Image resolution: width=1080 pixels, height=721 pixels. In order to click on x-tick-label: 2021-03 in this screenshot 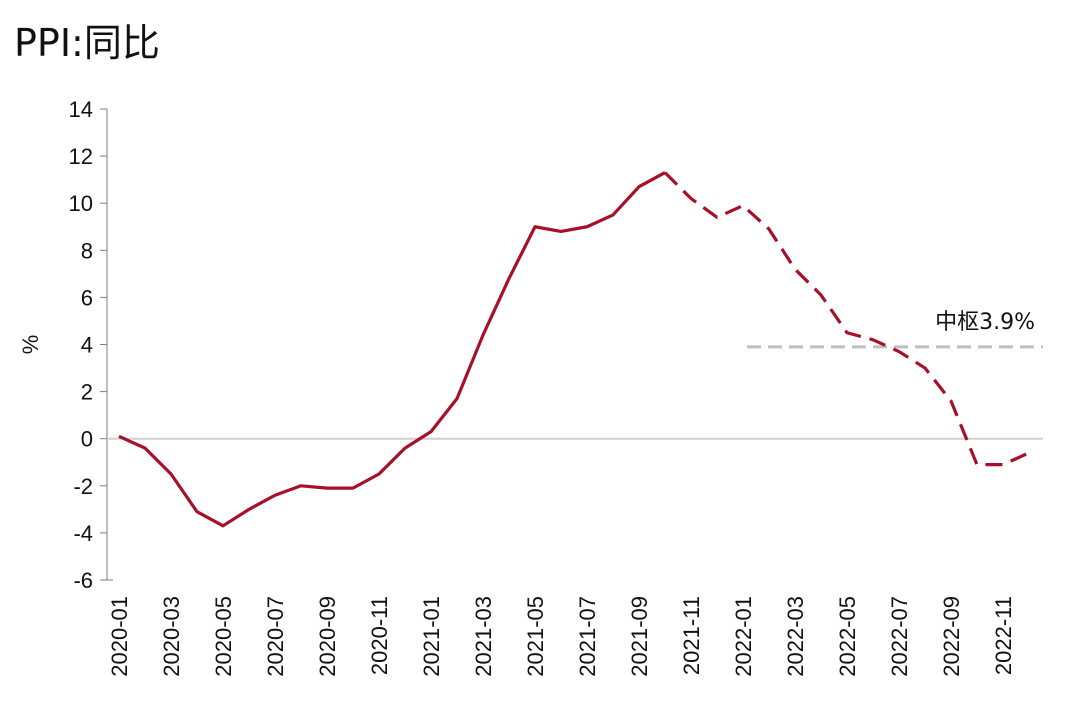, I will do `click(483, 636)`.